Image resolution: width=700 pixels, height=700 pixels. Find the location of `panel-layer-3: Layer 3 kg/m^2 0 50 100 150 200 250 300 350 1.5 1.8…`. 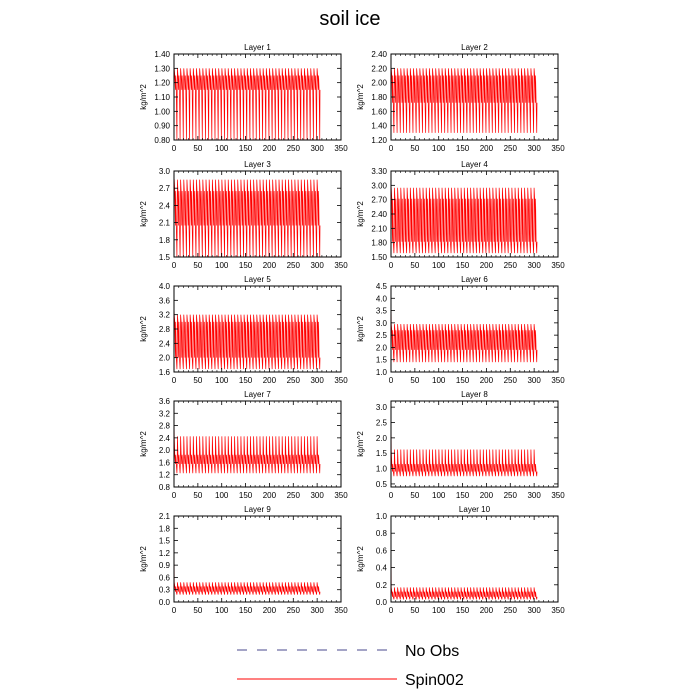

panel-layer-3: Layer 3 kg/m^2 0 50 100 150 200 250 300 350 1.5 1.8… is located at coordinates (243, 215).